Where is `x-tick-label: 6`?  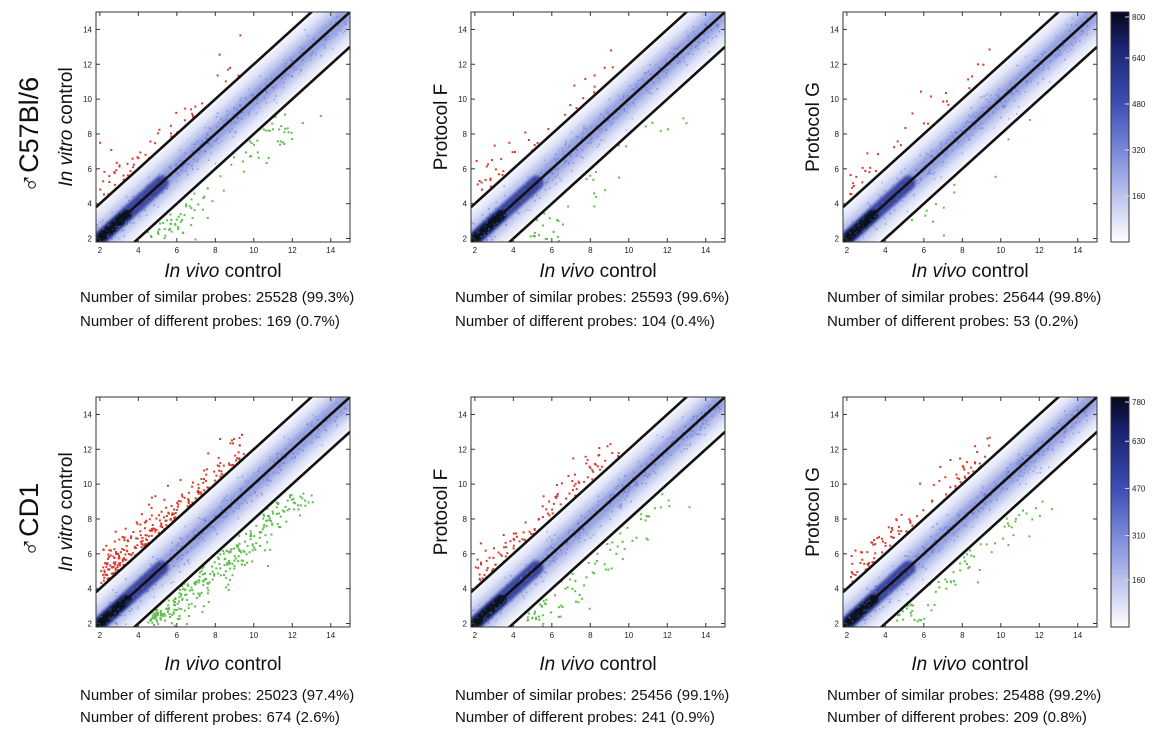
x-tick-label: 6 is located at coordinates (552, 250).